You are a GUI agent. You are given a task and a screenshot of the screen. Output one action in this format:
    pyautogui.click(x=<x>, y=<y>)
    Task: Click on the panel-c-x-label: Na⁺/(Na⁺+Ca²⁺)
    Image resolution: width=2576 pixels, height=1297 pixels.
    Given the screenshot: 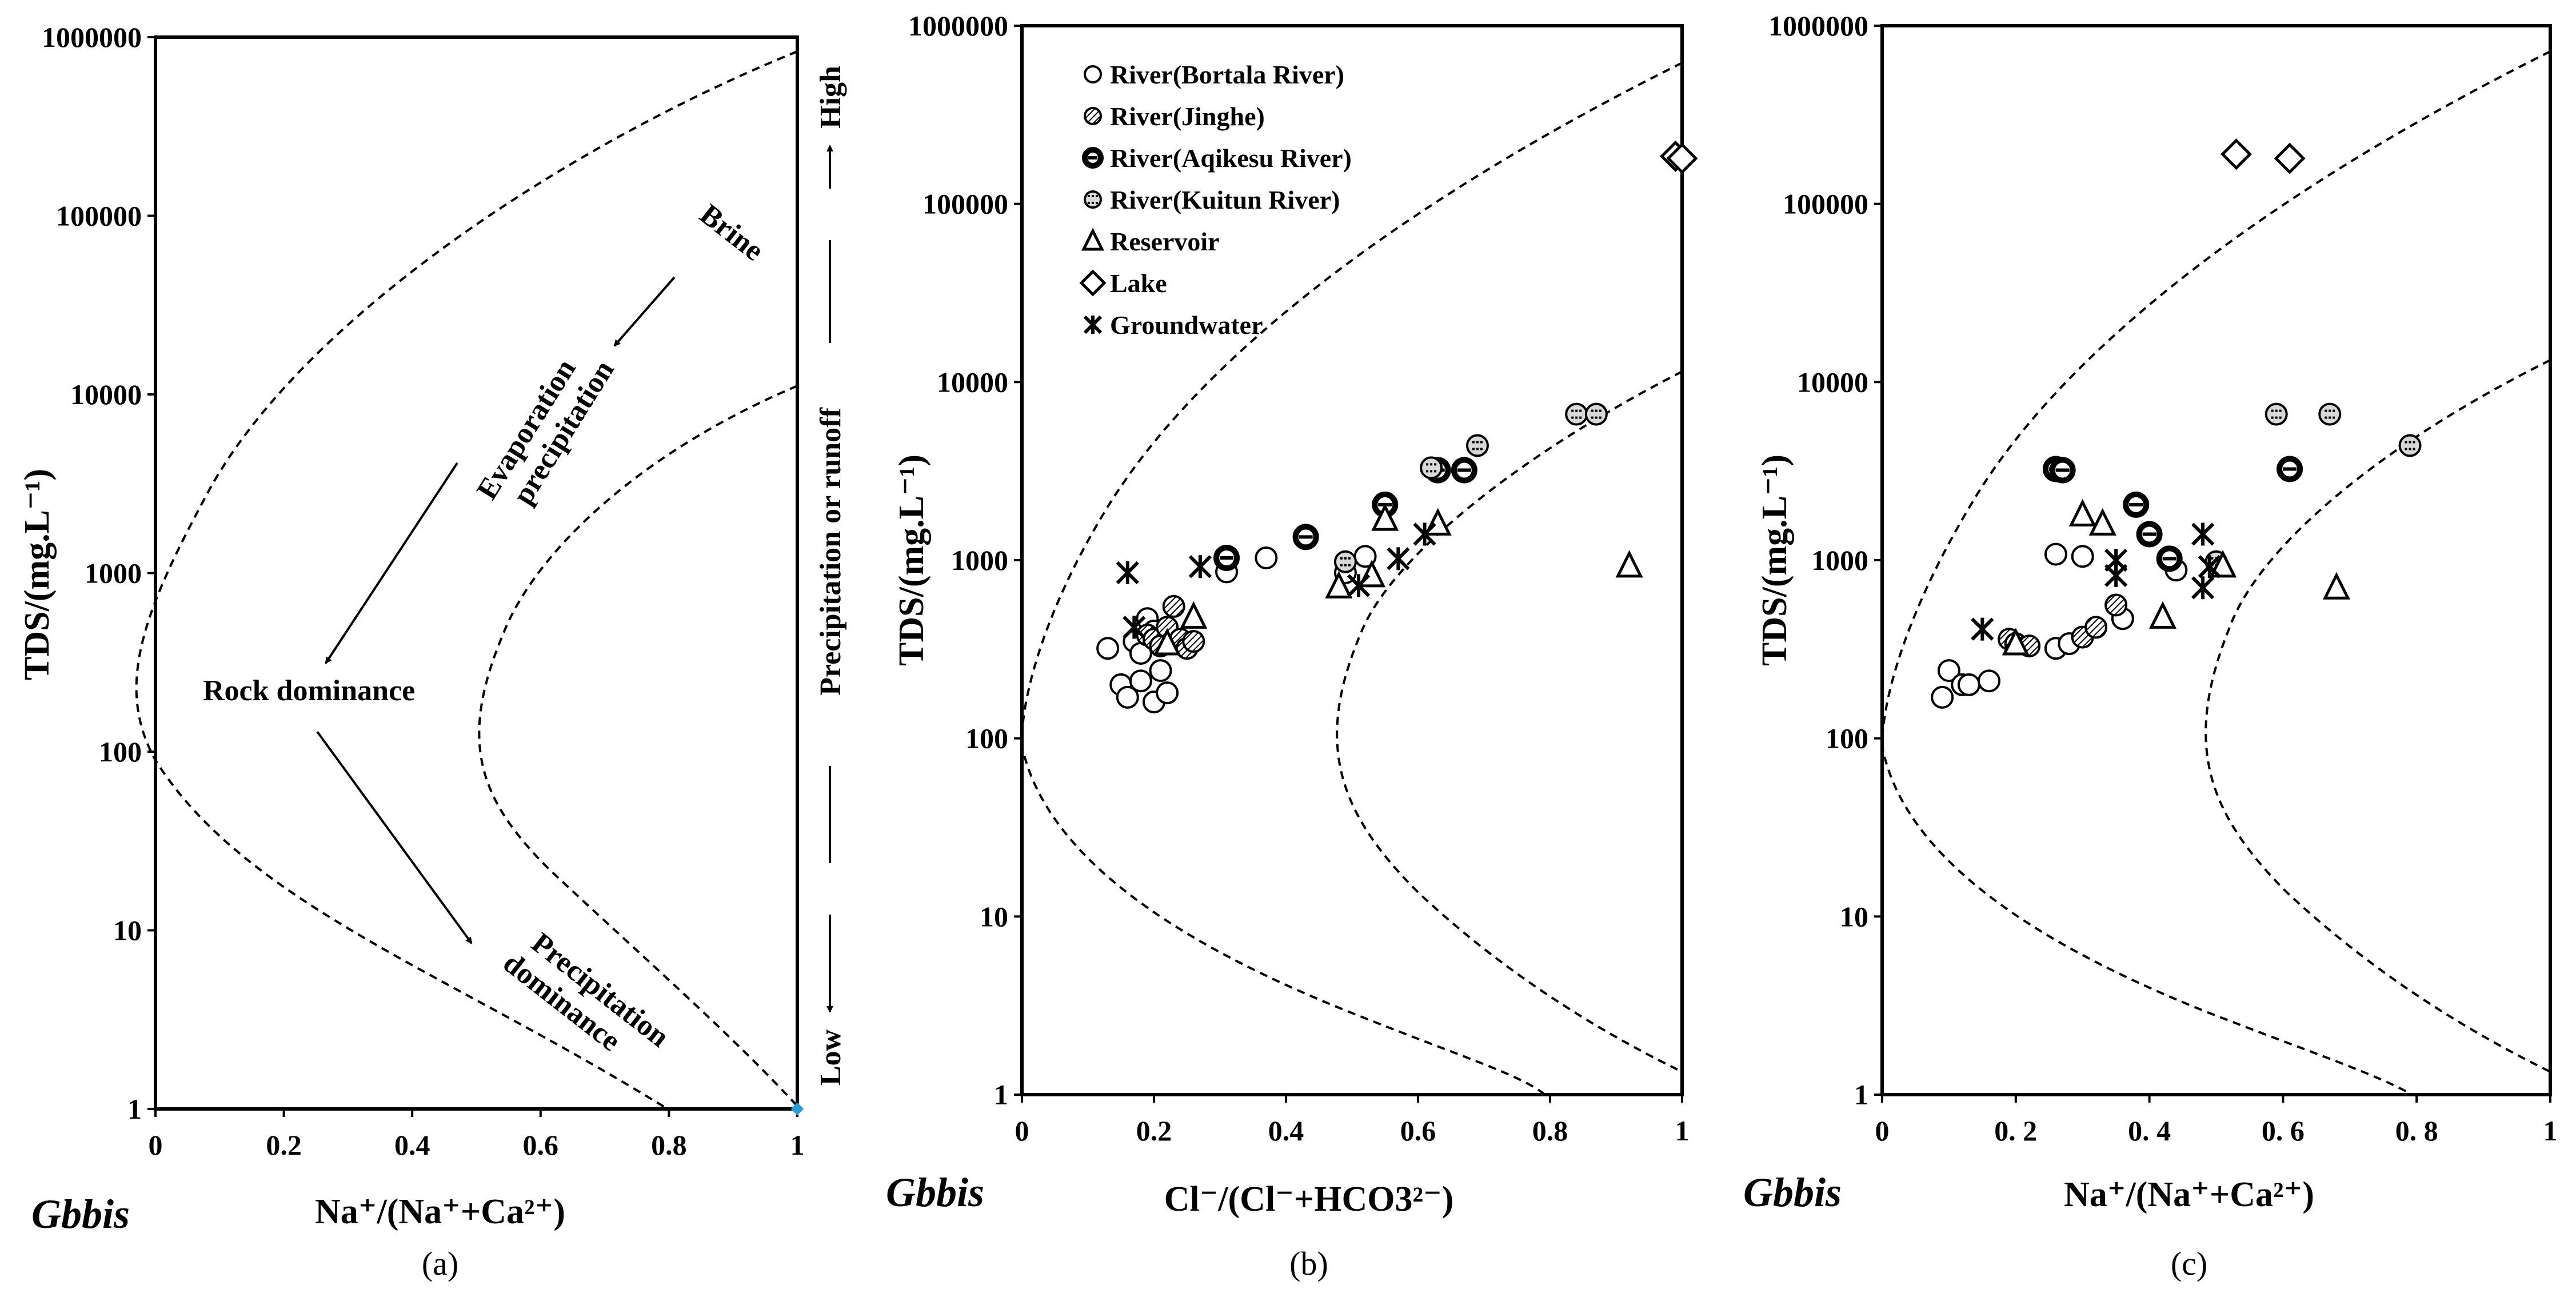 What is the action you would take?
    pyautogui.click(x=2189, y=1195)
    